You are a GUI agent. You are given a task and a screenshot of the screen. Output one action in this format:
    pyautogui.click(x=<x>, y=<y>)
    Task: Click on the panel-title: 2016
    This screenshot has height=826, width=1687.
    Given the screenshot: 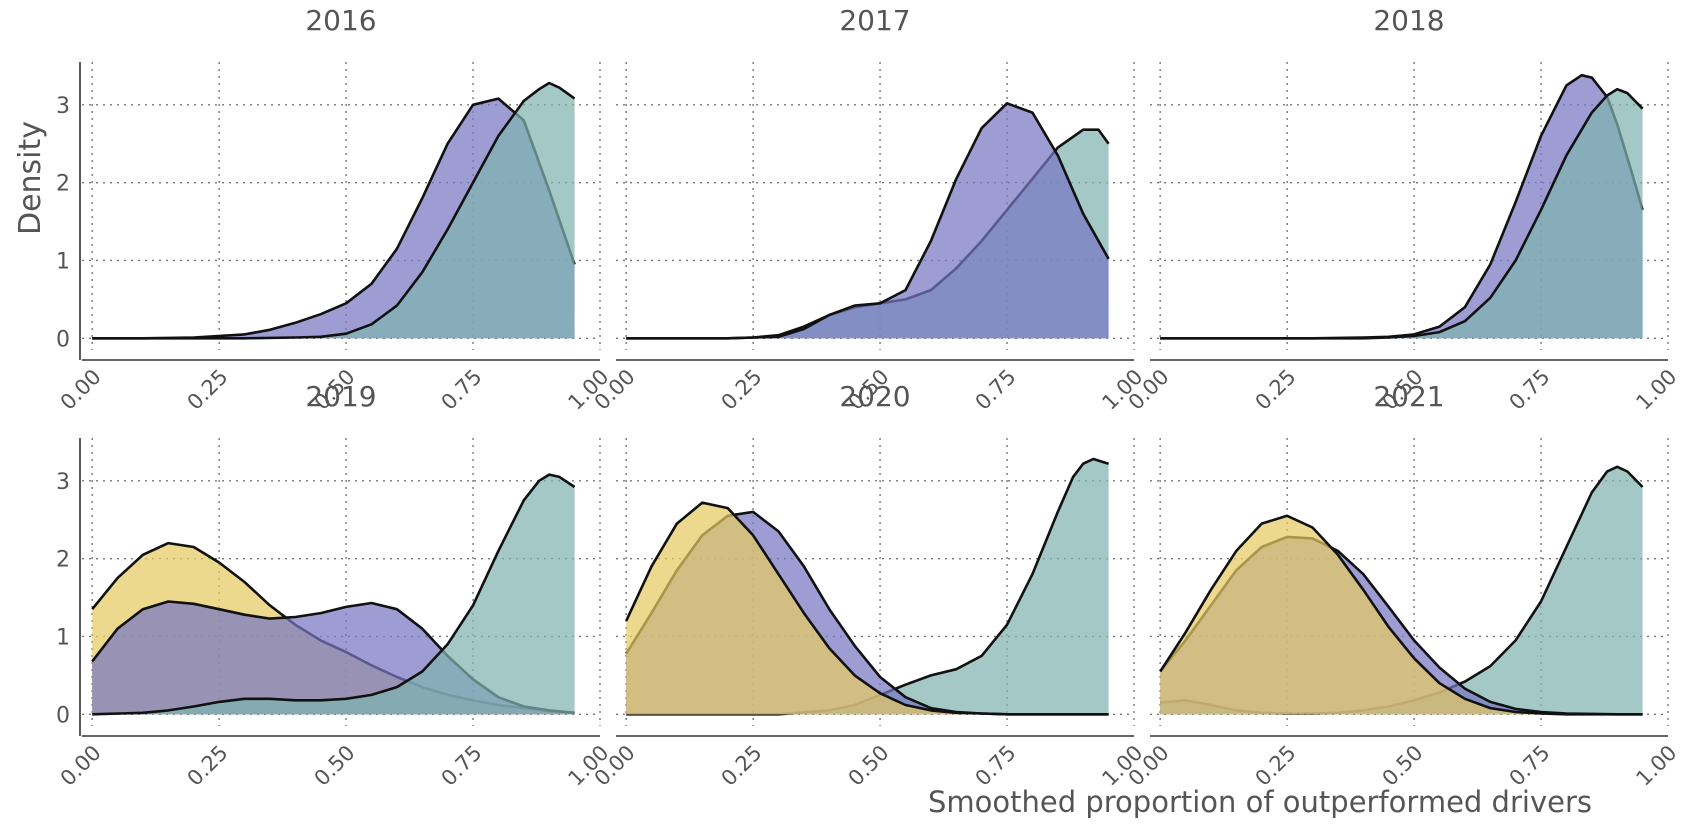 What is the action you would take?
    pyautogui.click(x=340, y=20)
    